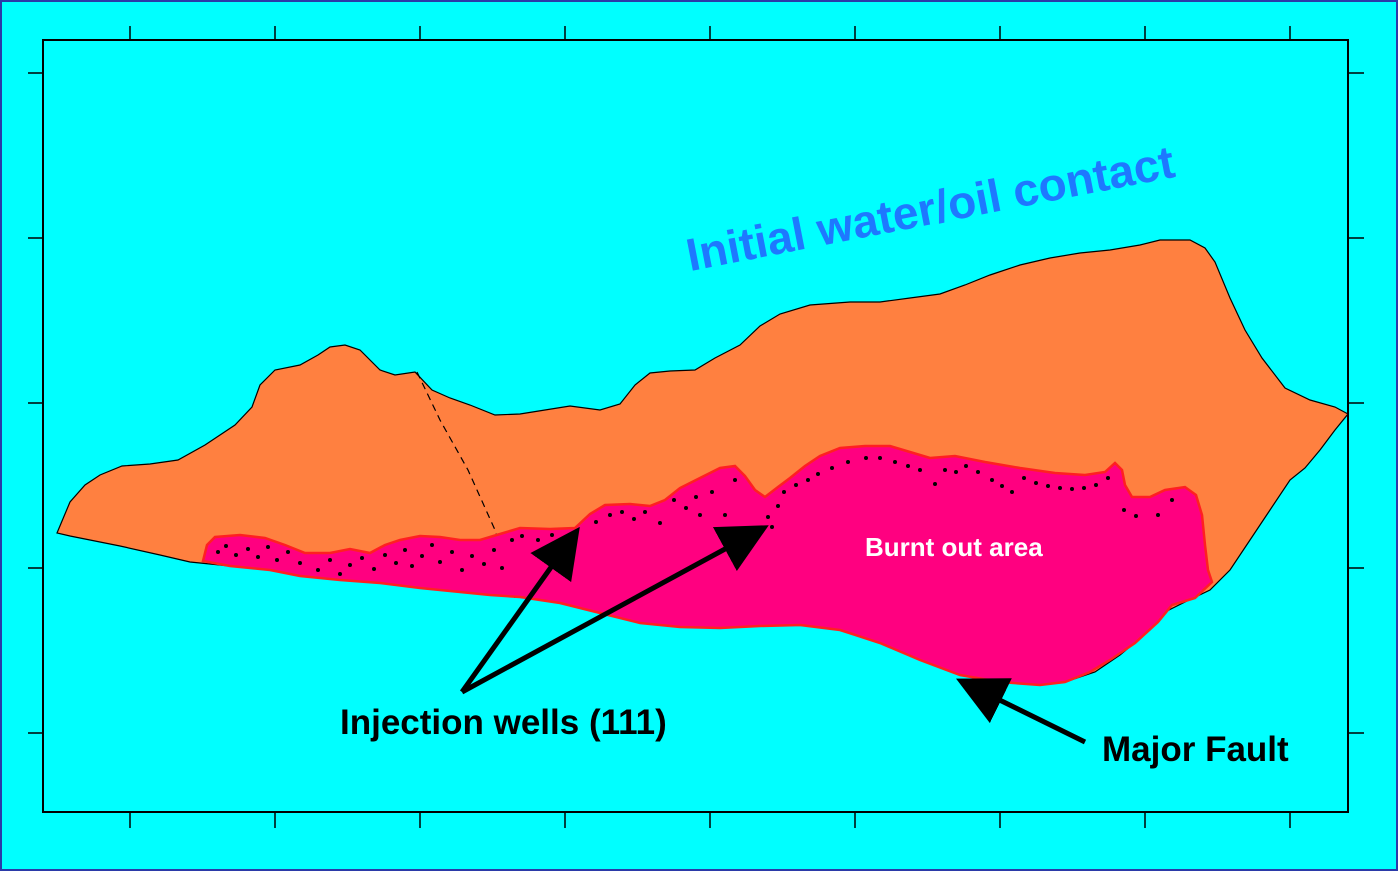  I want to click on injection-well-markers, so click(695, 516).